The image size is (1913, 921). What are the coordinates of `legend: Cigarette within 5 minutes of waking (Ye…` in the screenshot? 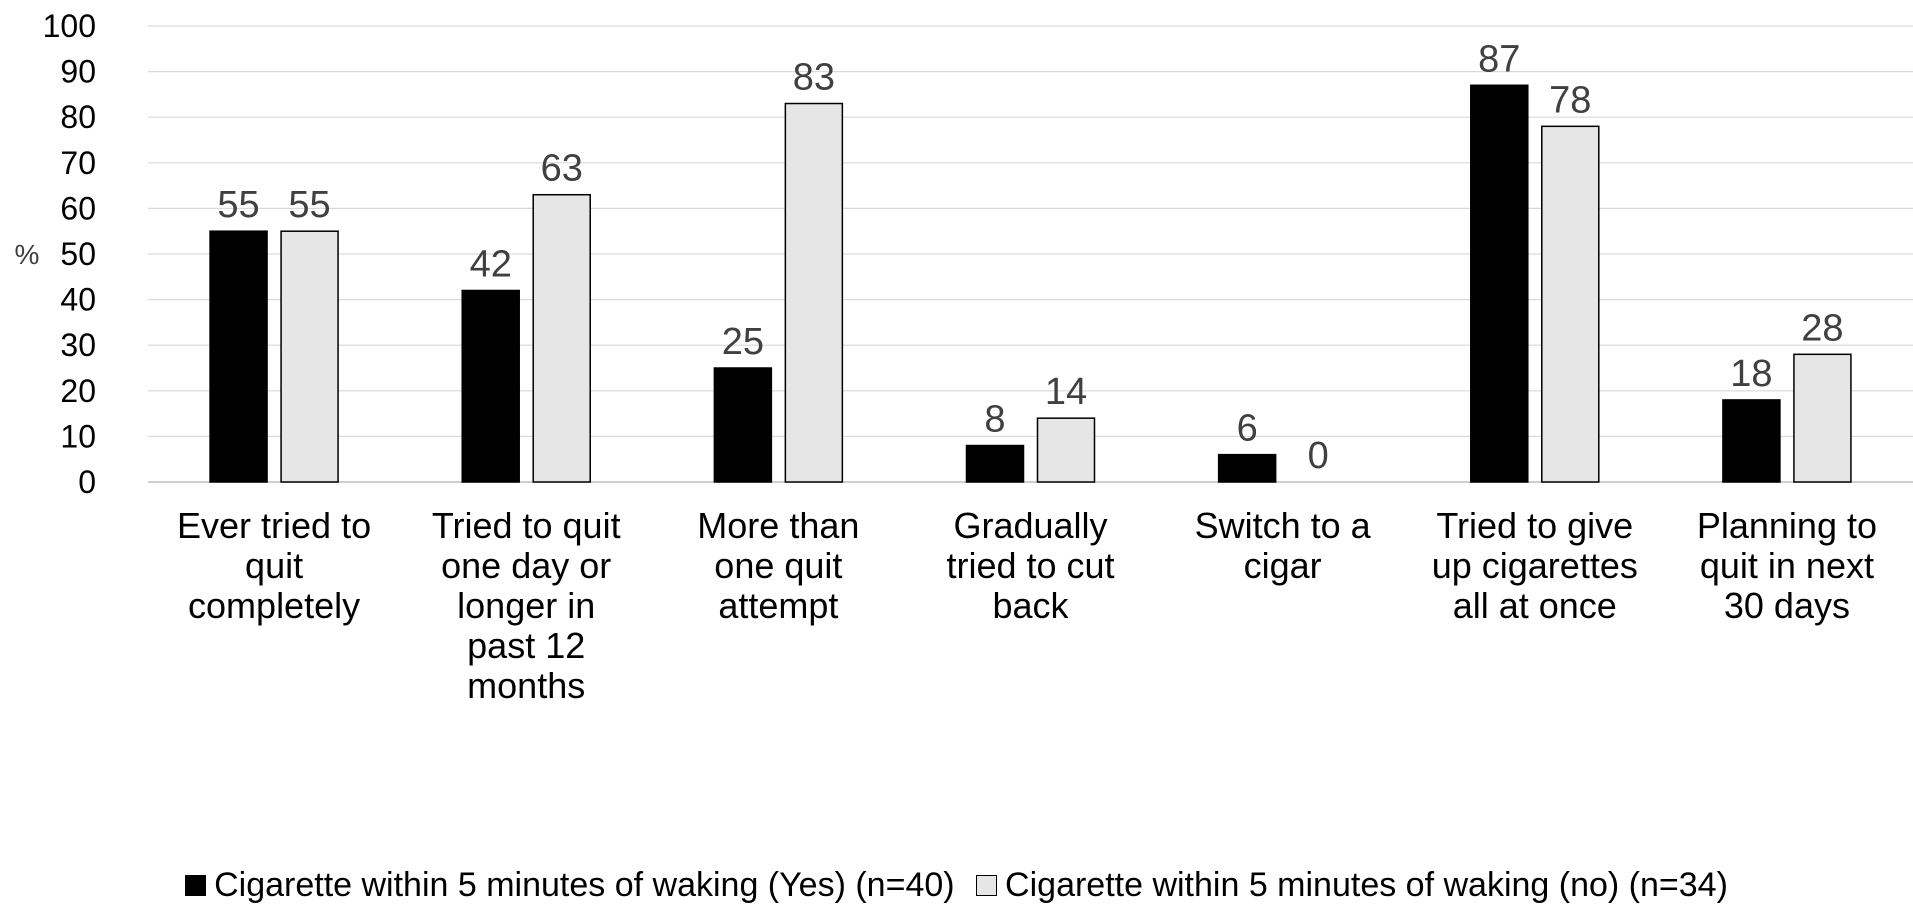 It's located at (956, 885).